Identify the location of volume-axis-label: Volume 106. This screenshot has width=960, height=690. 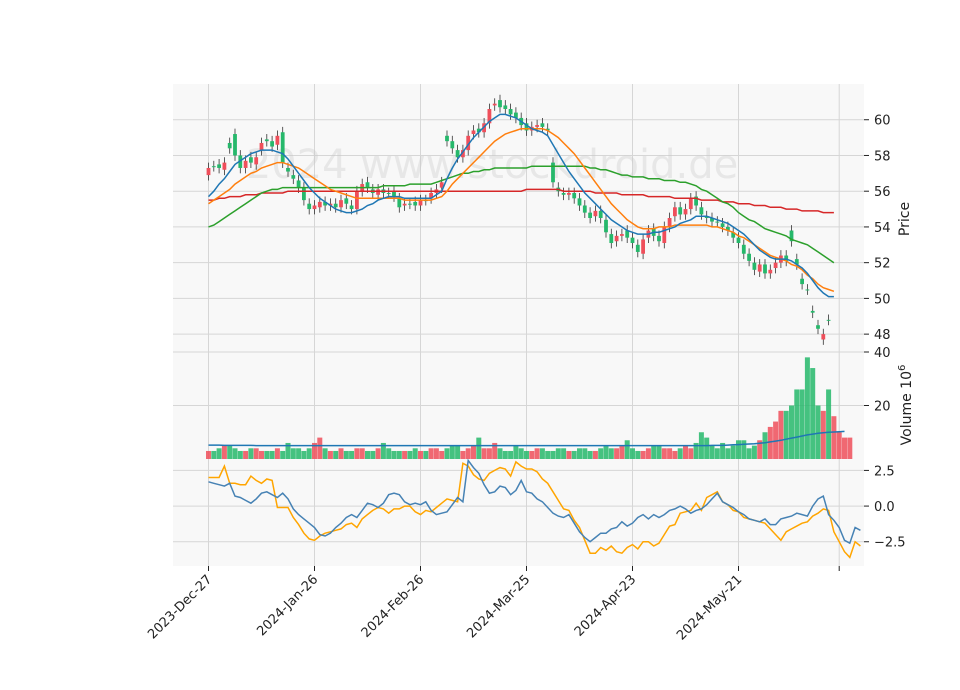
(906, 405).